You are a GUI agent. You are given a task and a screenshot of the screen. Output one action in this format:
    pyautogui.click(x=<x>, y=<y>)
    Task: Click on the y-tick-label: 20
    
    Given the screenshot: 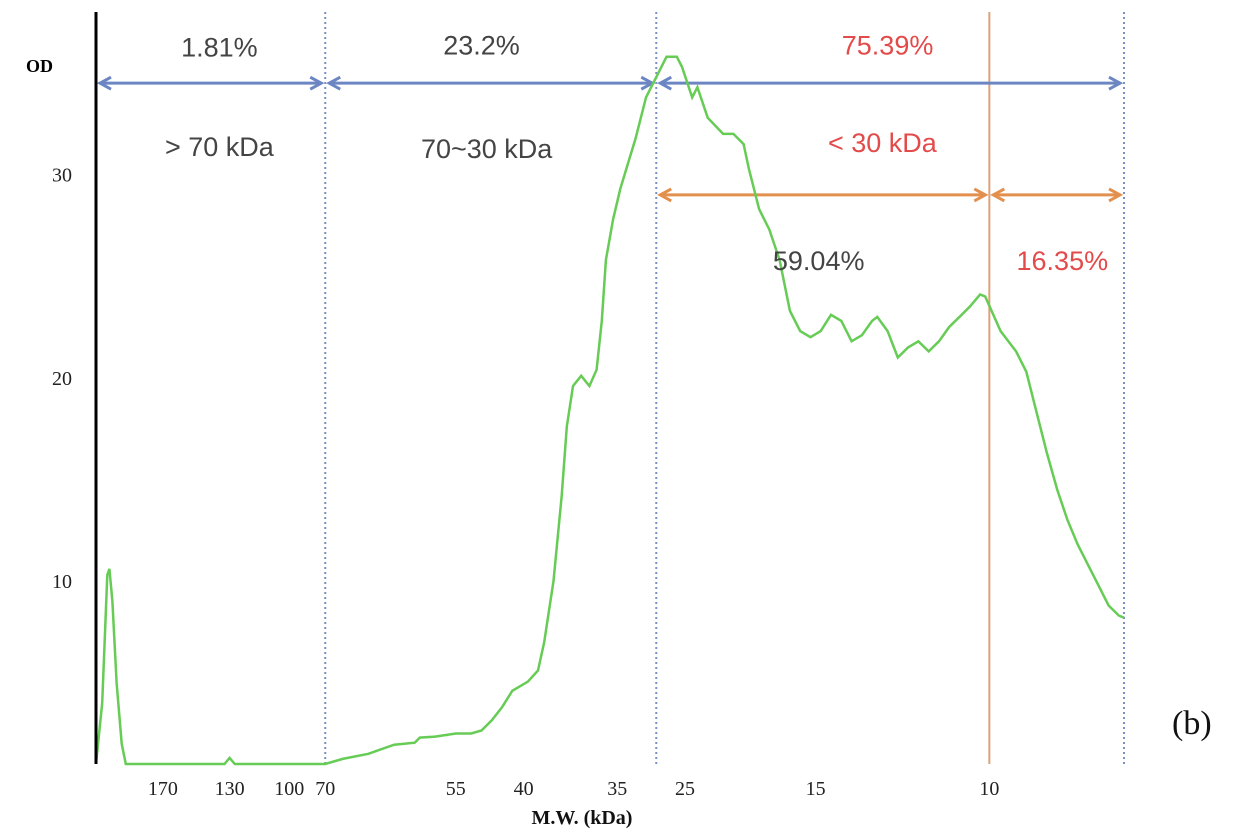 What is the action you would take?
    pyautogui.click(x=62, y=379)
    